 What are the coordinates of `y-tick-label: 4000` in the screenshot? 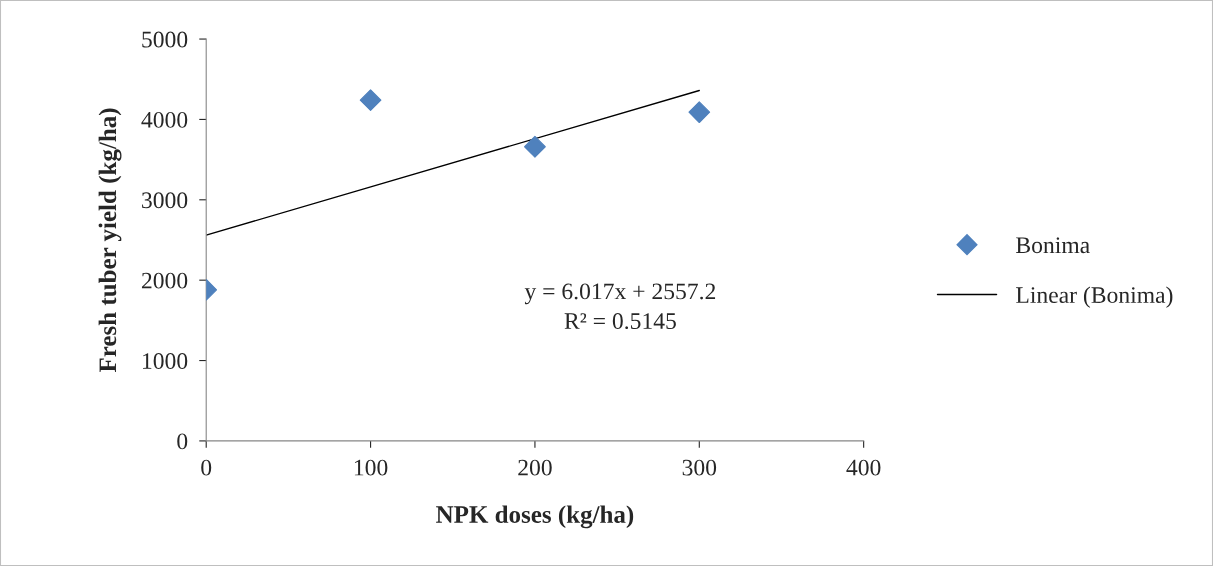 It's located at (164, 119).